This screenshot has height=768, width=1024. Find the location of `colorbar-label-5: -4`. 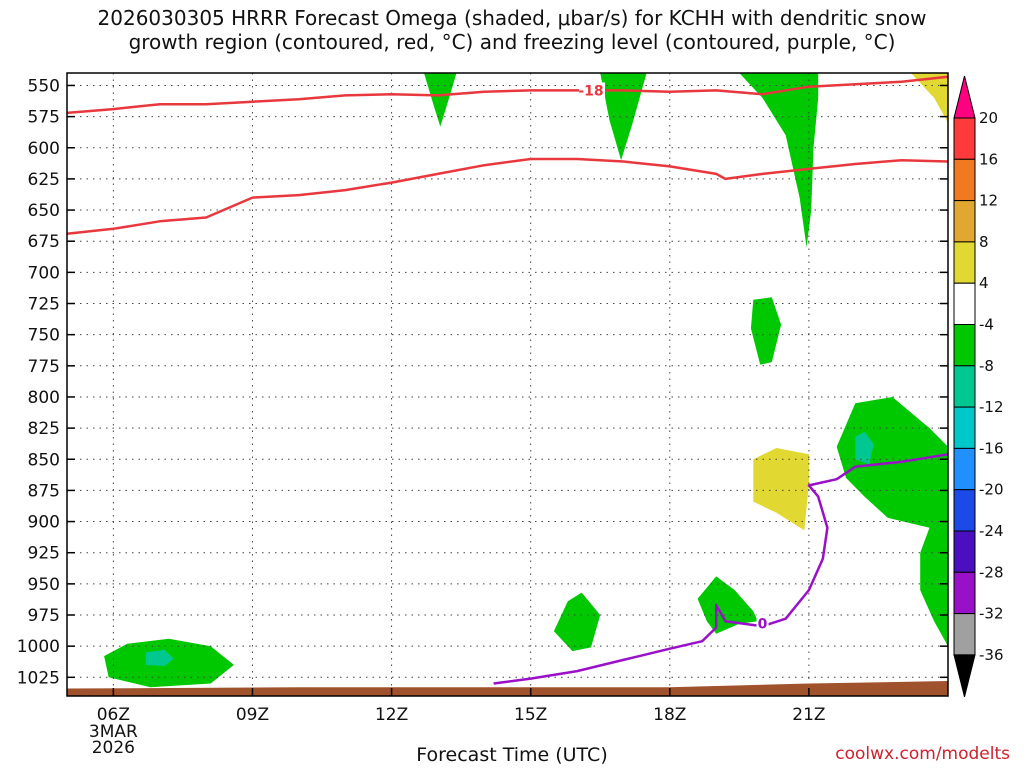

colorbar-label-5: -4 is located at coordinates (986, 325).